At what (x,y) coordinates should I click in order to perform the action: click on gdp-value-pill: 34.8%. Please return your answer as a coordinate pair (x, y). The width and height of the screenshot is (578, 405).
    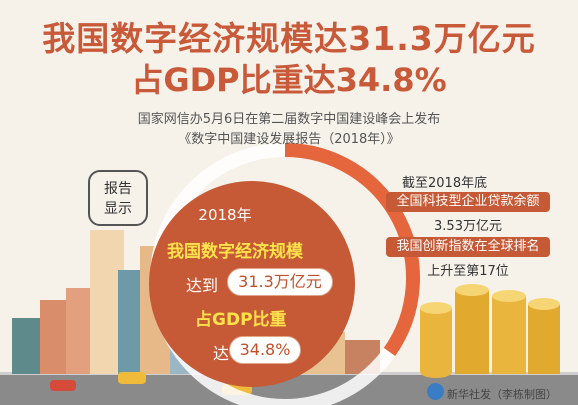
    Looking at the image, I should click on (265, 350).